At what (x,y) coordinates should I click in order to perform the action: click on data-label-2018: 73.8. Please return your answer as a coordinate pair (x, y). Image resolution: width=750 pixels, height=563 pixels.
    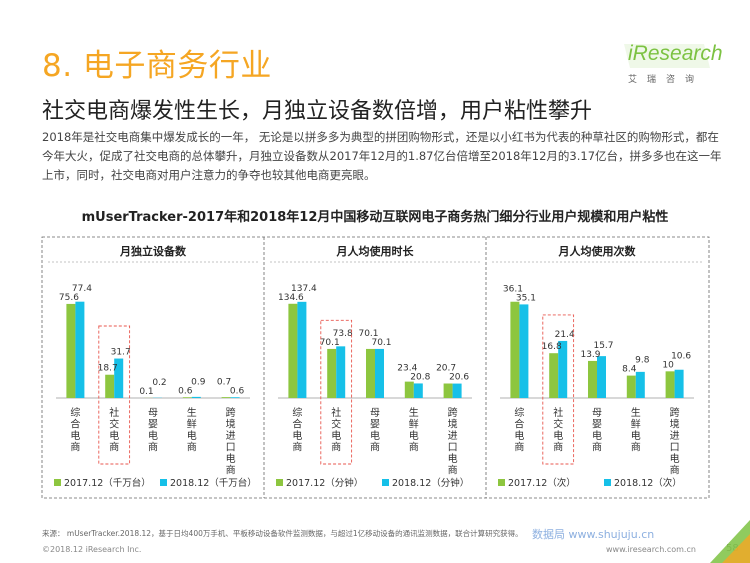
    Looking at the image, I should click on (343, 334).